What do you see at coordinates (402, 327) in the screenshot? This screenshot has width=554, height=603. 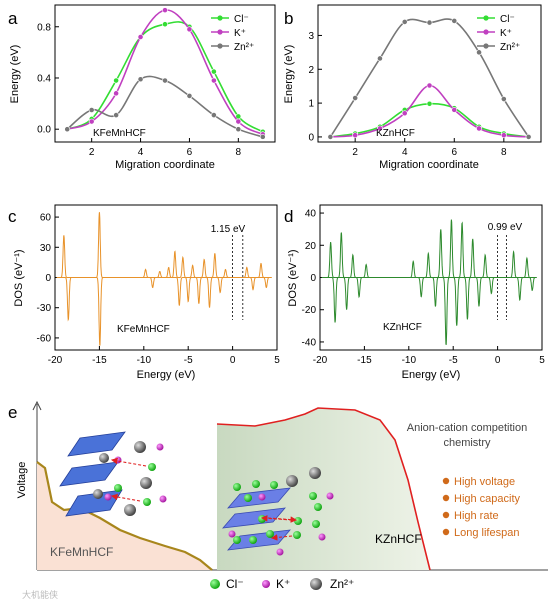 I see `panel-d-material-label: KZnHCF` at bounding box center [402, 327].